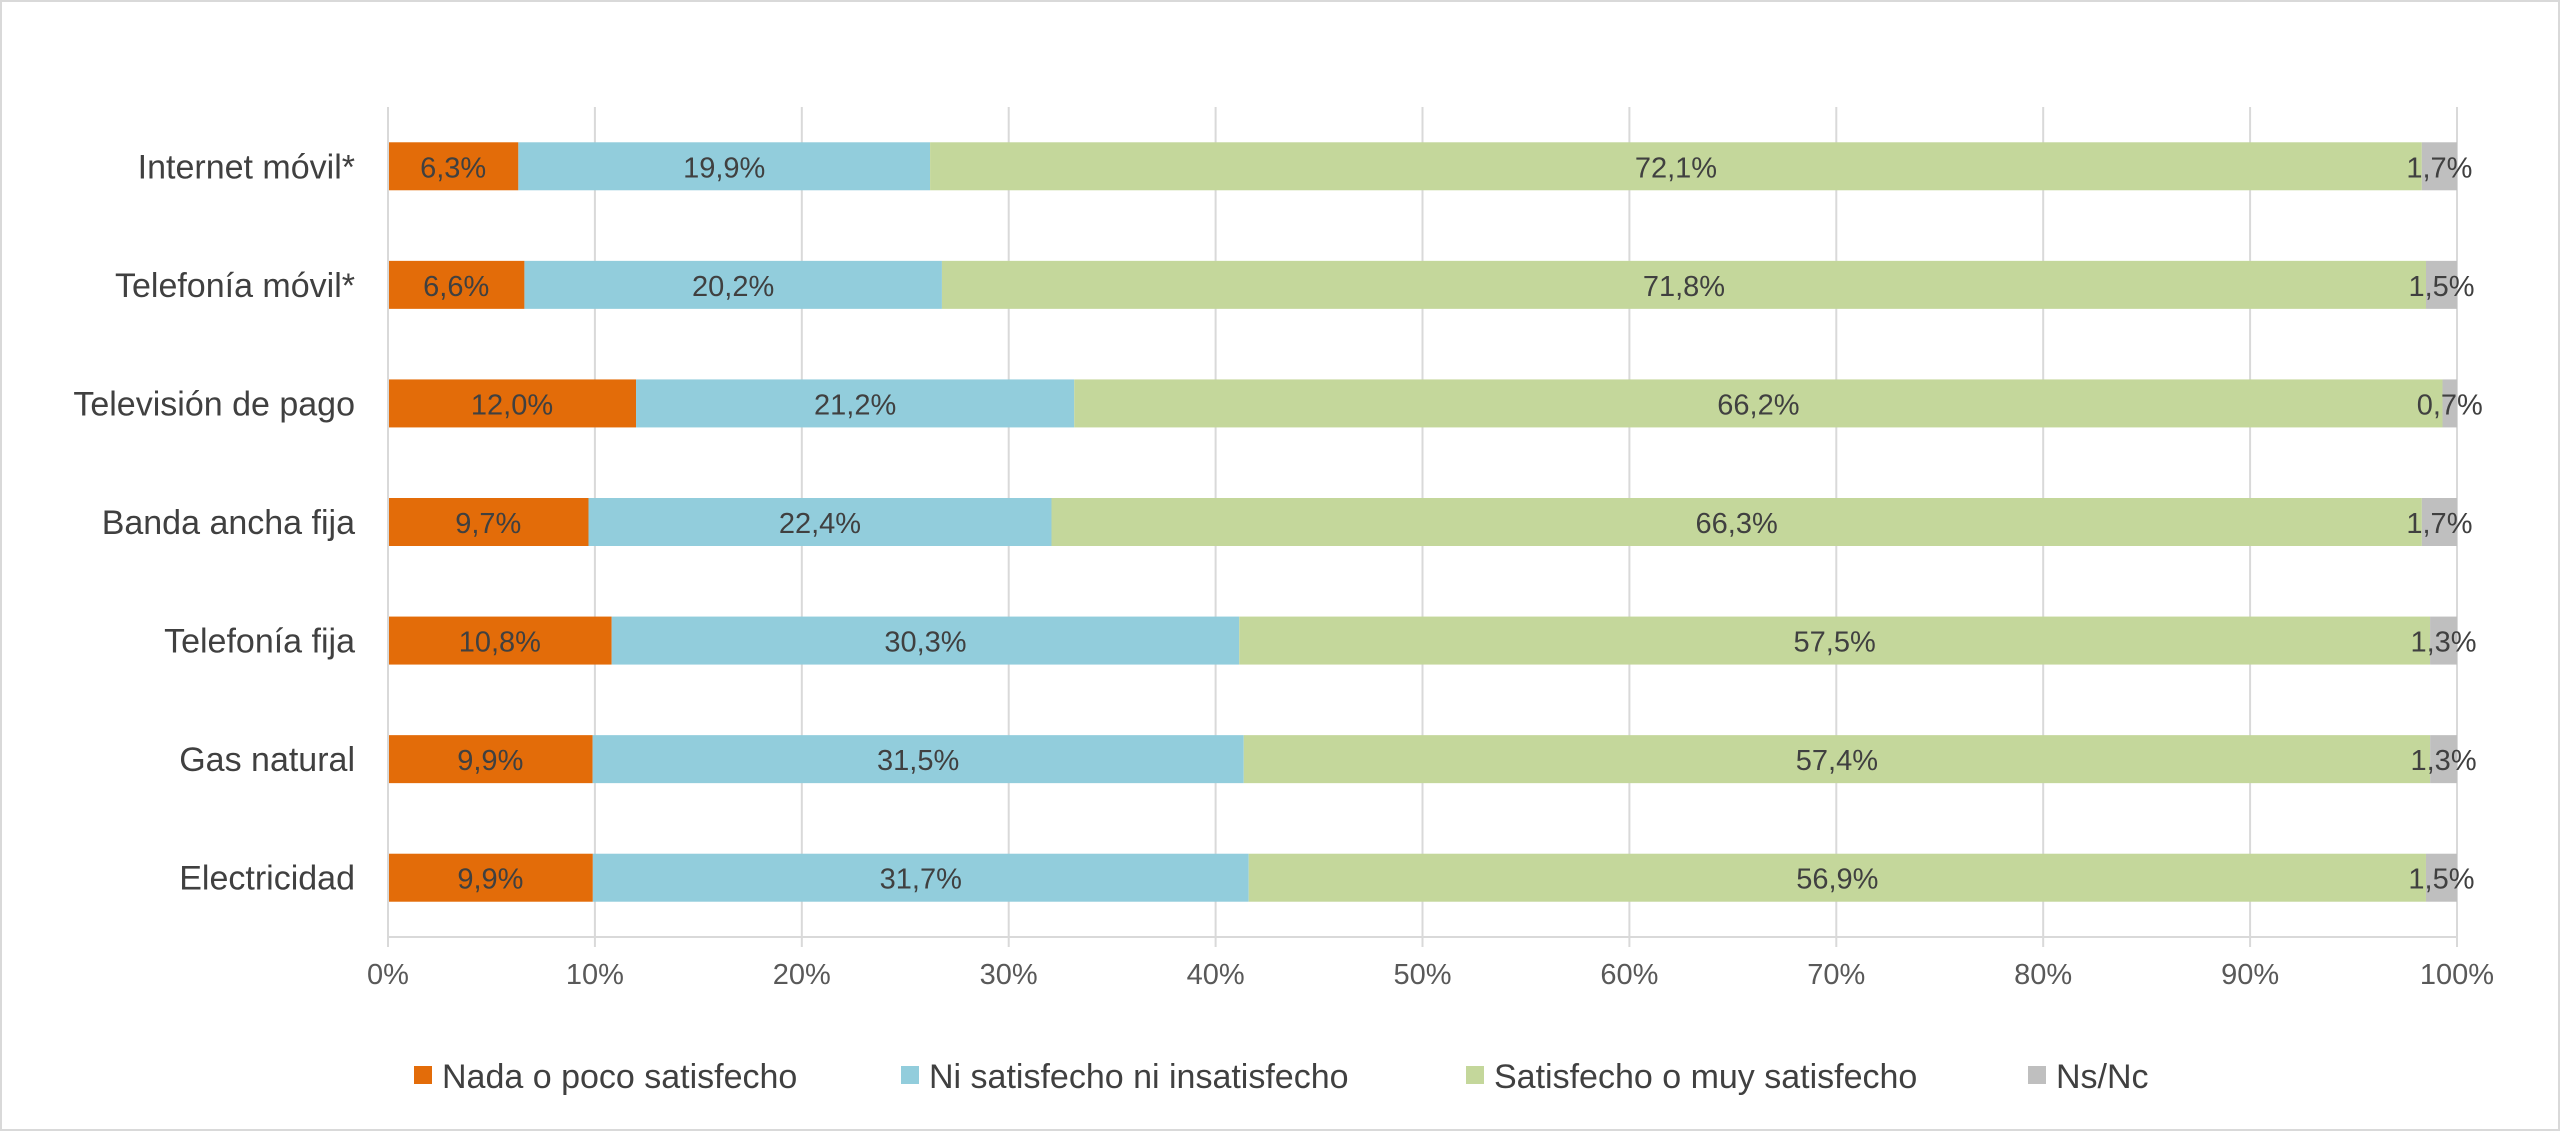  What do you see at coordinates (733, 287) in the screenshot?
I see `data-label: 20,2%` at bounding box center [733, 287].